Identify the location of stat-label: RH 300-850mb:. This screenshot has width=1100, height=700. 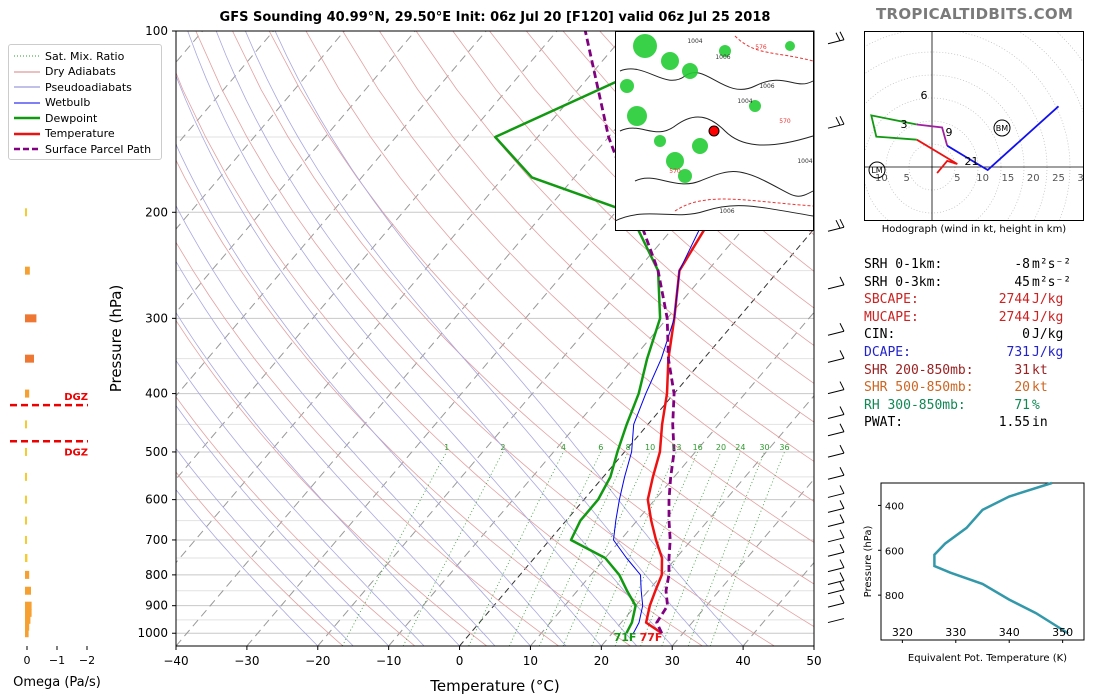
(915, 405).